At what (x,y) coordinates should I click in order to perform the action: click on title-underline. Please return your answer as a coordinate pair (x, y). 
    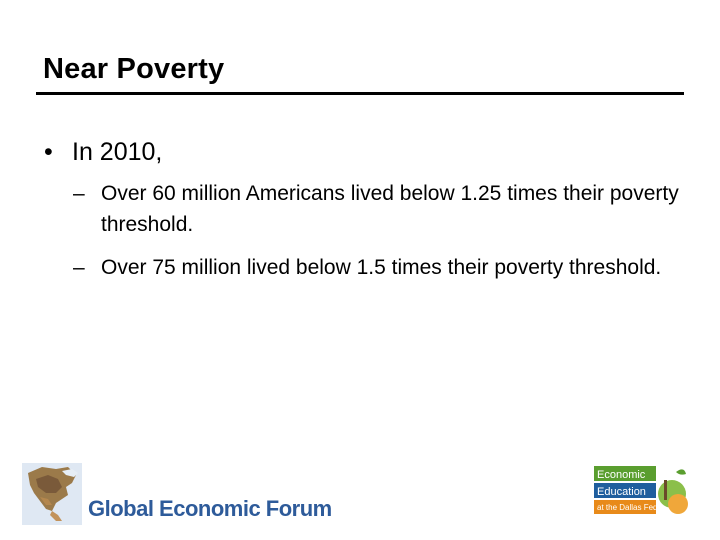
    Looking at the image, I should click on (360, 93).